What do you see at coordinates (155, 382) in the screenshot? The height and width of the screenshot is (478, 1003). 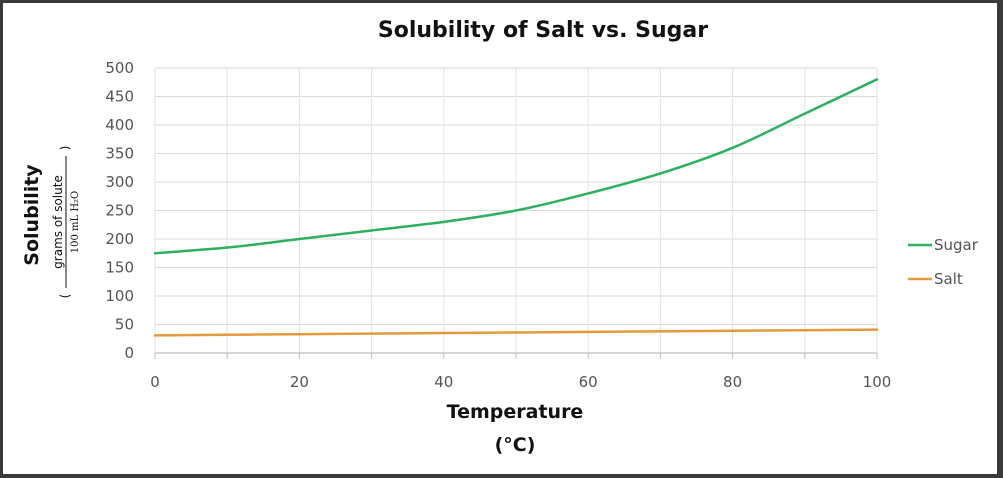 I see `x-tick-label: 0` at bounding box center [155, 382].